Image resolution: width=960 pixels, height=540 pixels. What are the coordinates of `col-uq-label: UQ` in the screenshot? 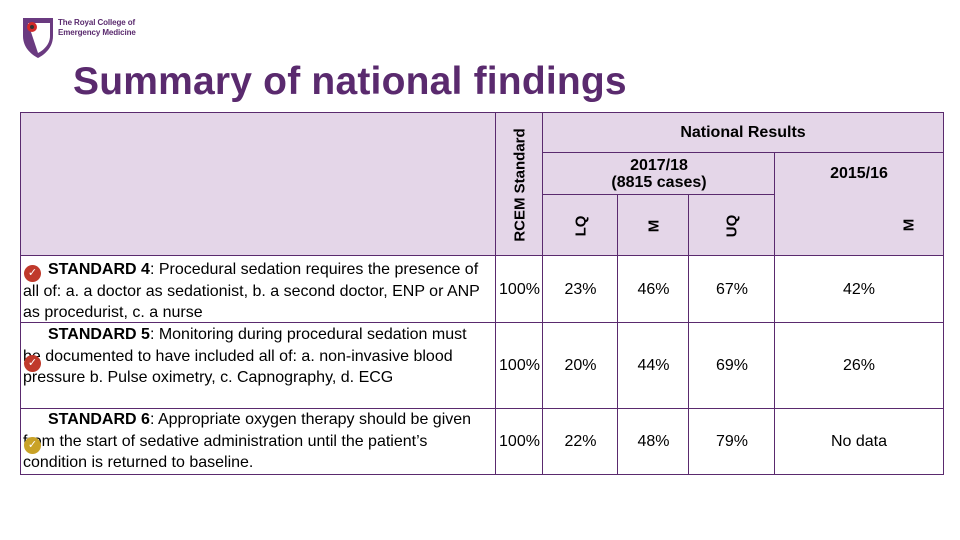 It's located at (732, 225).